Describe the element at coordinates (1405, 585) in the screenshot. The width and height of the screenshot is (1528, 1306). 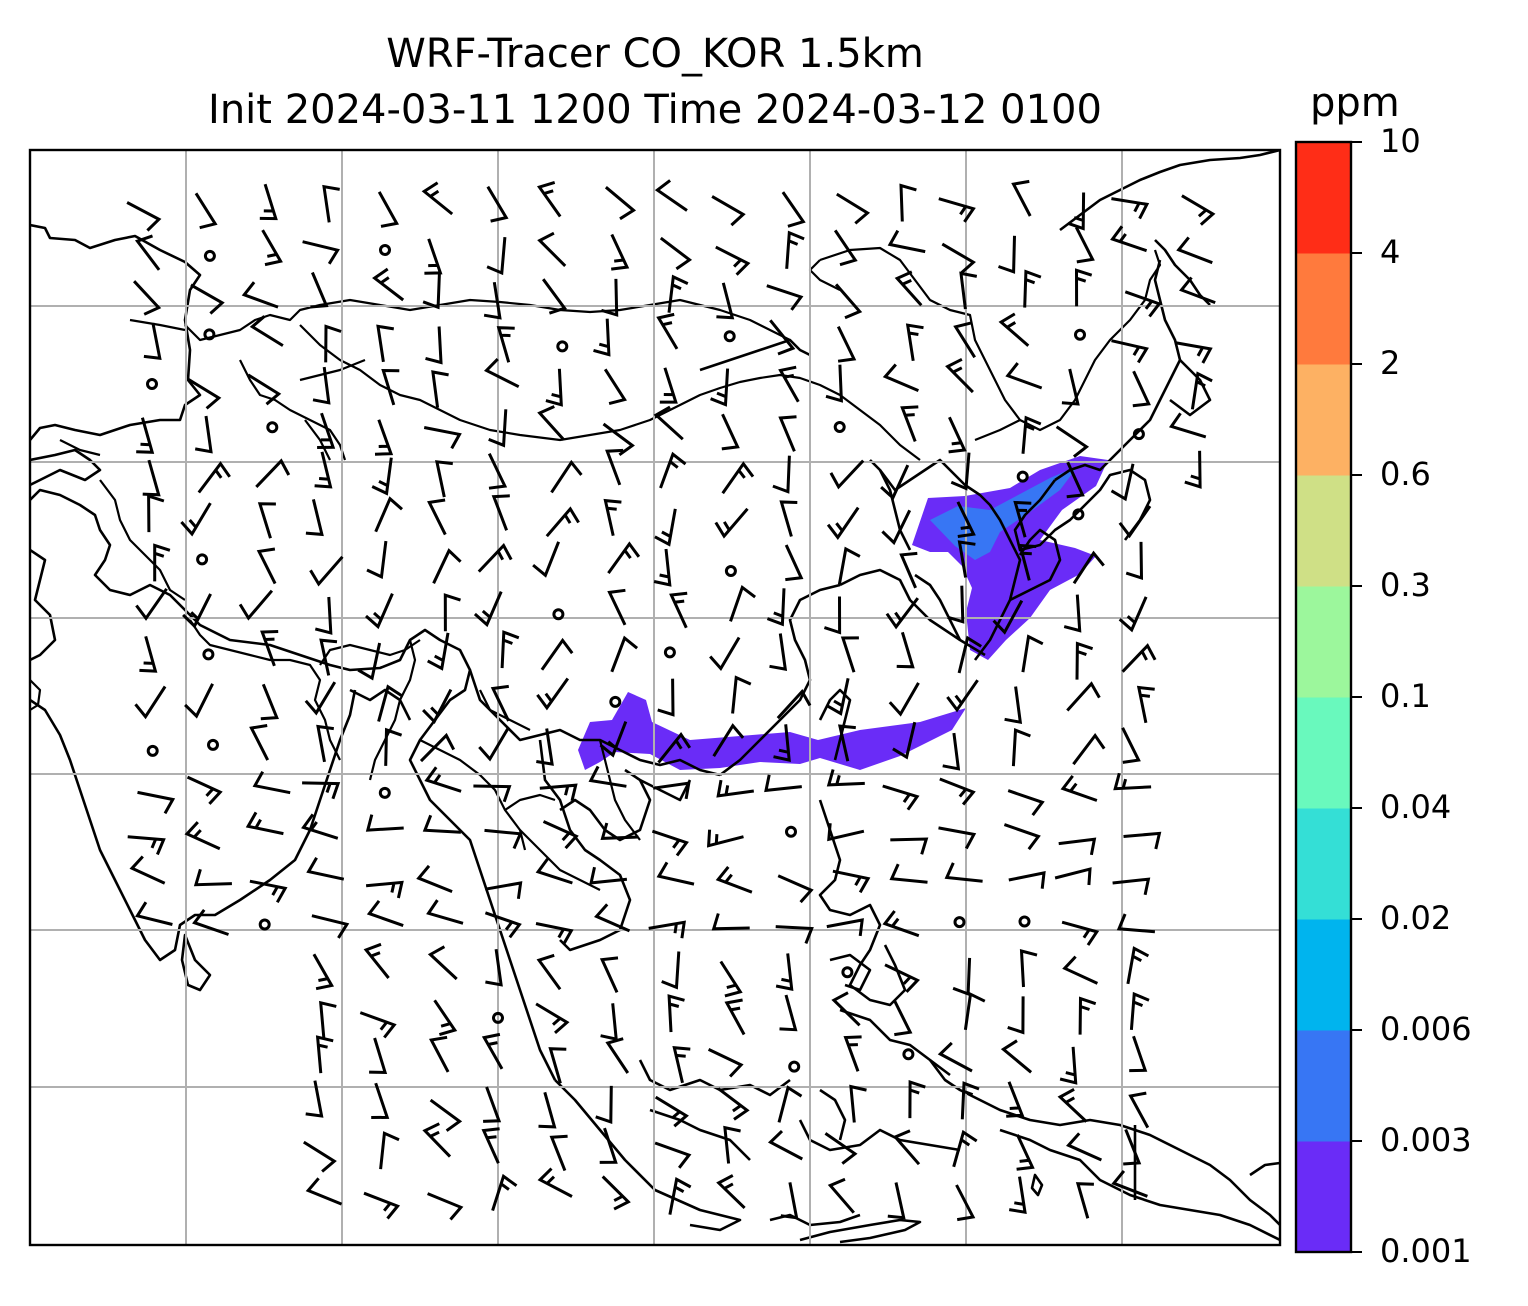
I see `colorbar-tick-label: 0.3` at that location.